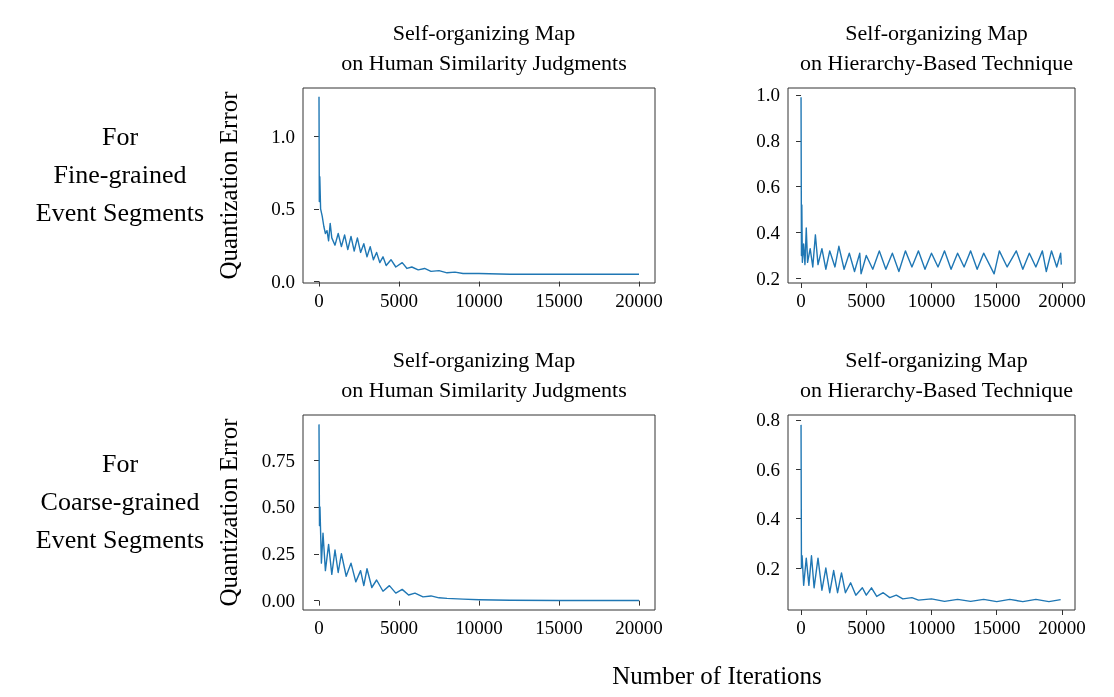  I want to click on text: For Fine-grained Event Segments, so click(120, 174).